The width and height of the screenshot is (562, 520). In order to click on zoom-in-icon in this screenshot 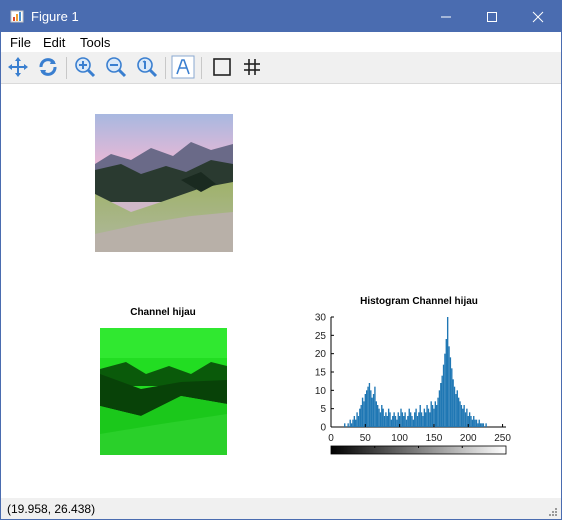, I will do `click(85, 67)`.